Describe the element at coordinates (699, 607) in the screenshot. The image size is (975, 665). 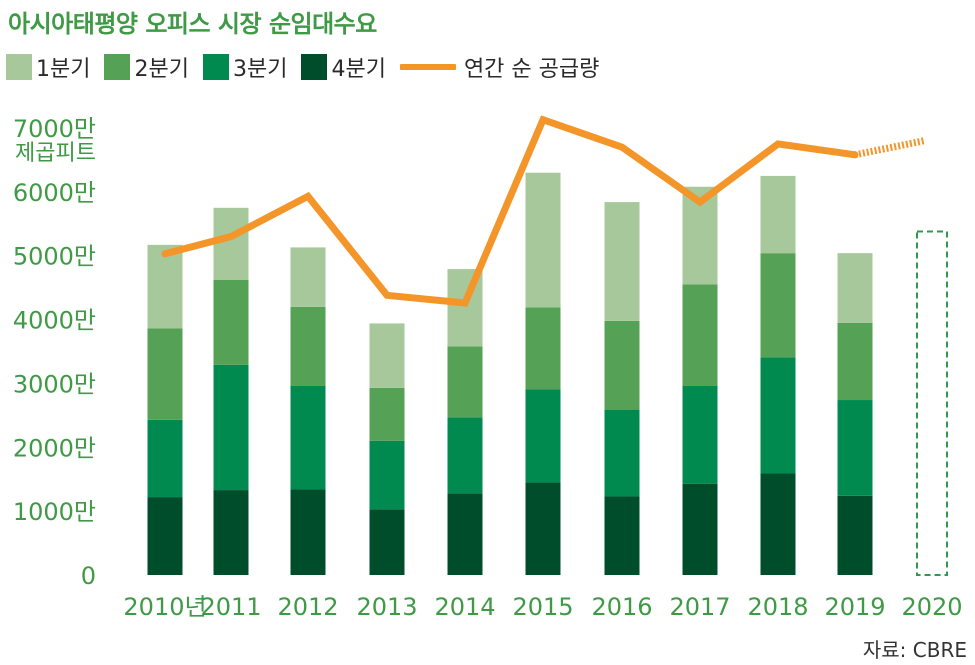
I see `x-tick-label: 2017` at that location.